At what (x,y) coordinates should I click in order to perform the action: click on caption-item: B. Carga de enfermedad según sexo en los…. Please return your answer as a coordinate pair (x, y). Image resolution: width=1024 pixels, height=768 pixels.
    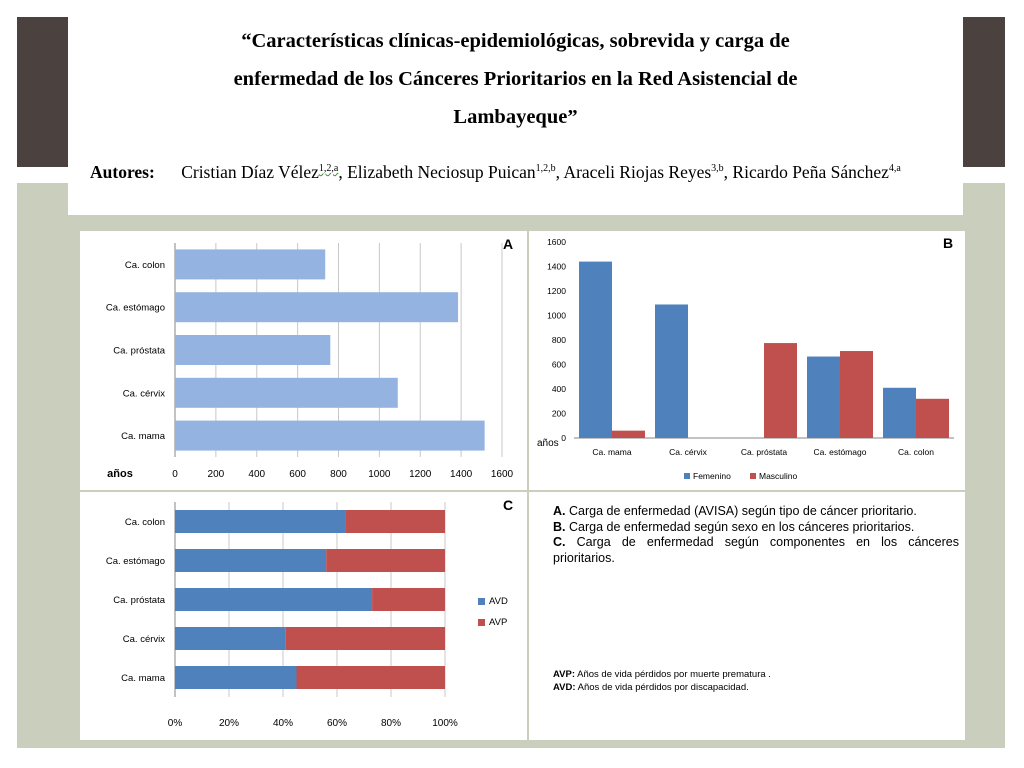
    Looking at the image, I should click on (756, 528).